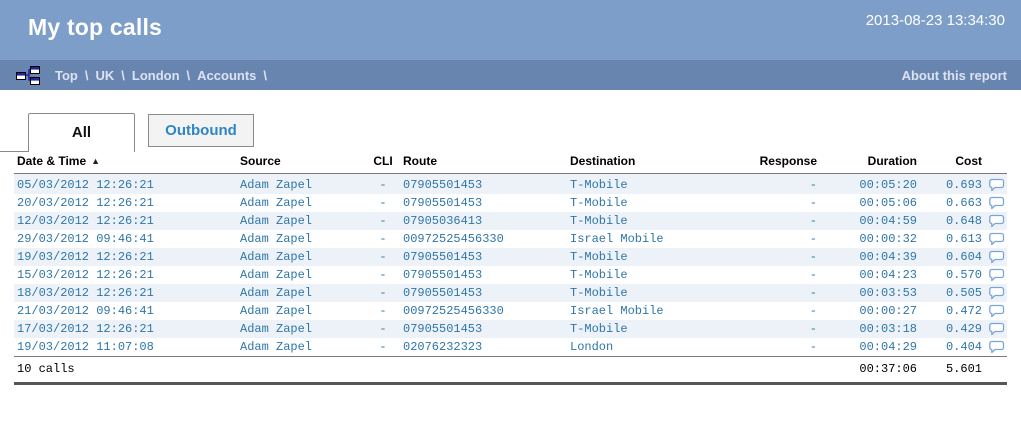 The width and height of the screenshot is (1021, 431). Describe the element at coordinates (85, 203) in the screenshot. I see `cell-date-time: 20/03/2012 12:26:21` at that location.